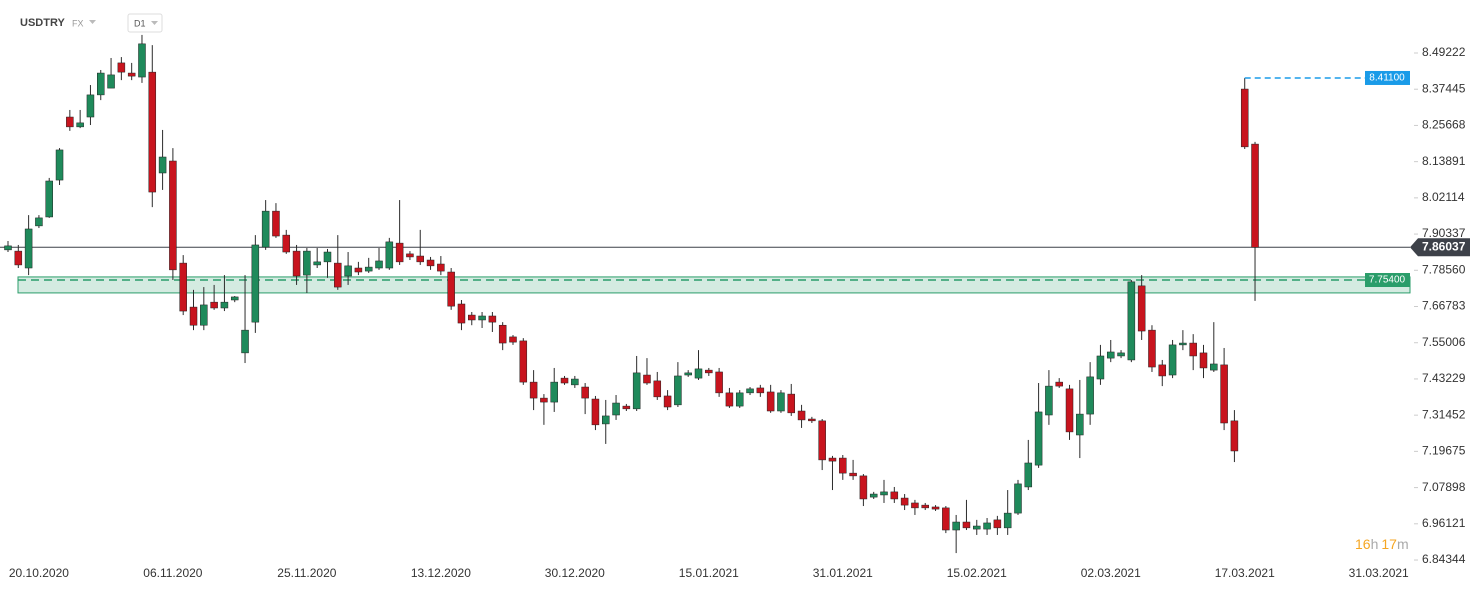 Image resolution: width=1482 pixels, height=590 pixels. I want to click on zone-label: 7.75400, so click(1387, 280).